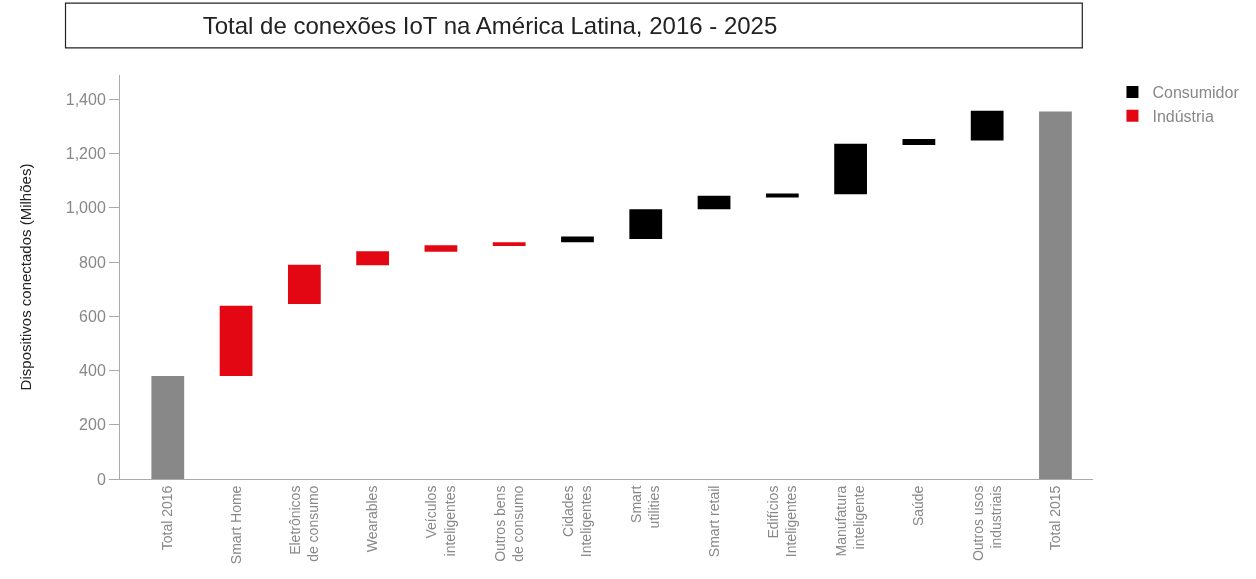  What do you see at coordinates (1055, 518) in the screenshot?
I see `x-tick-label: Total 2015` at bounding box center [1055, 518].